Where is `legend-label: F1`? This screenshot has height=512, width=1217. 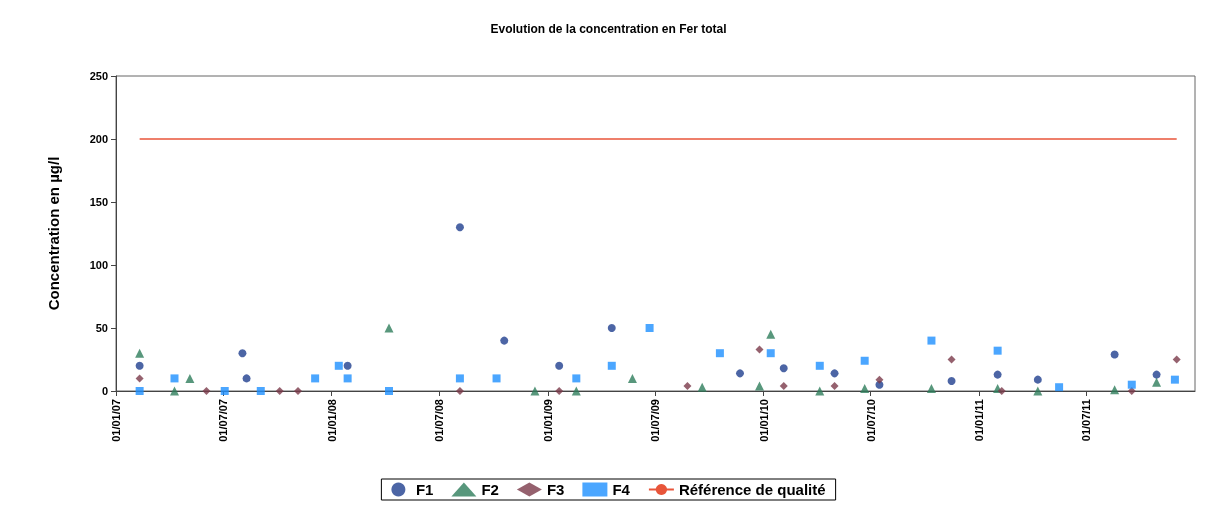 legend-label: F1 is located at coordinates (424, 489).